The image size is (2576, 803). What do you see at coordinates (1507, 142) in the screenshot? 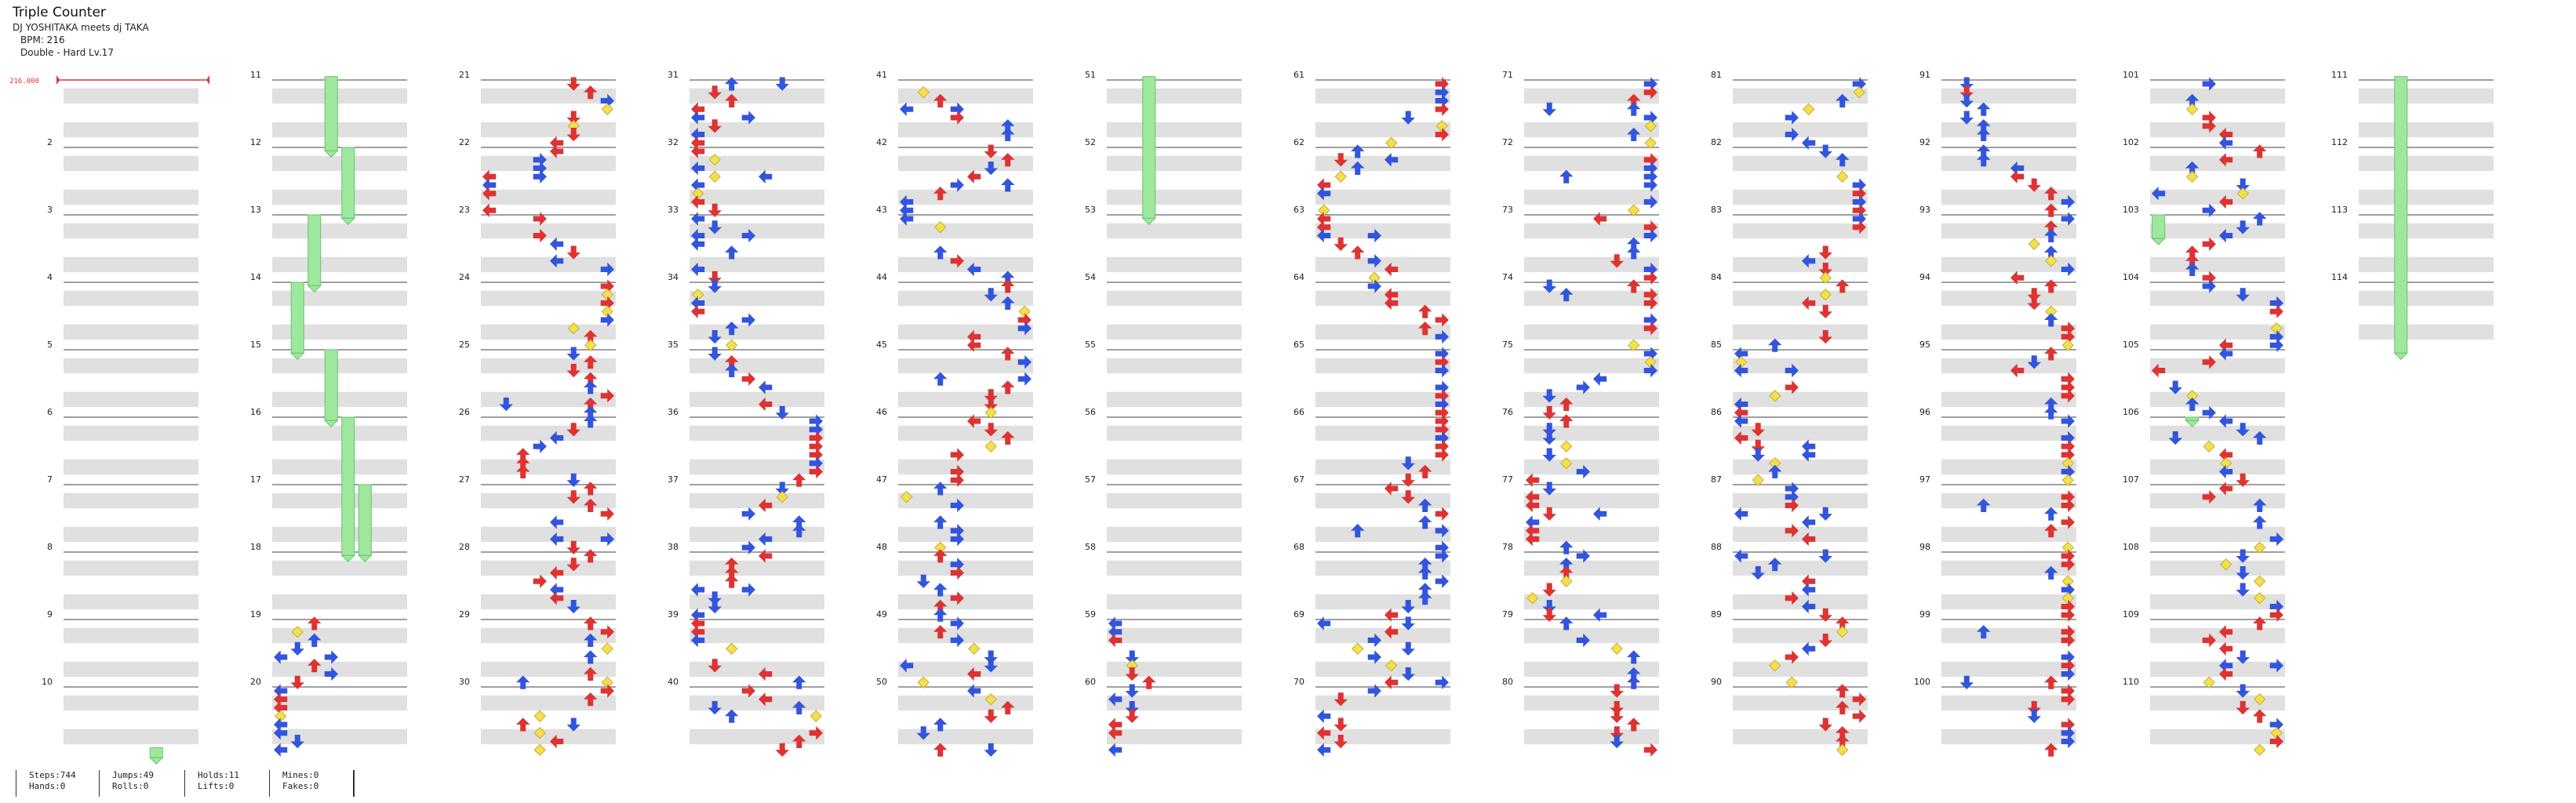
I see `measure-number: 72` at bounding box center [1507, 142].